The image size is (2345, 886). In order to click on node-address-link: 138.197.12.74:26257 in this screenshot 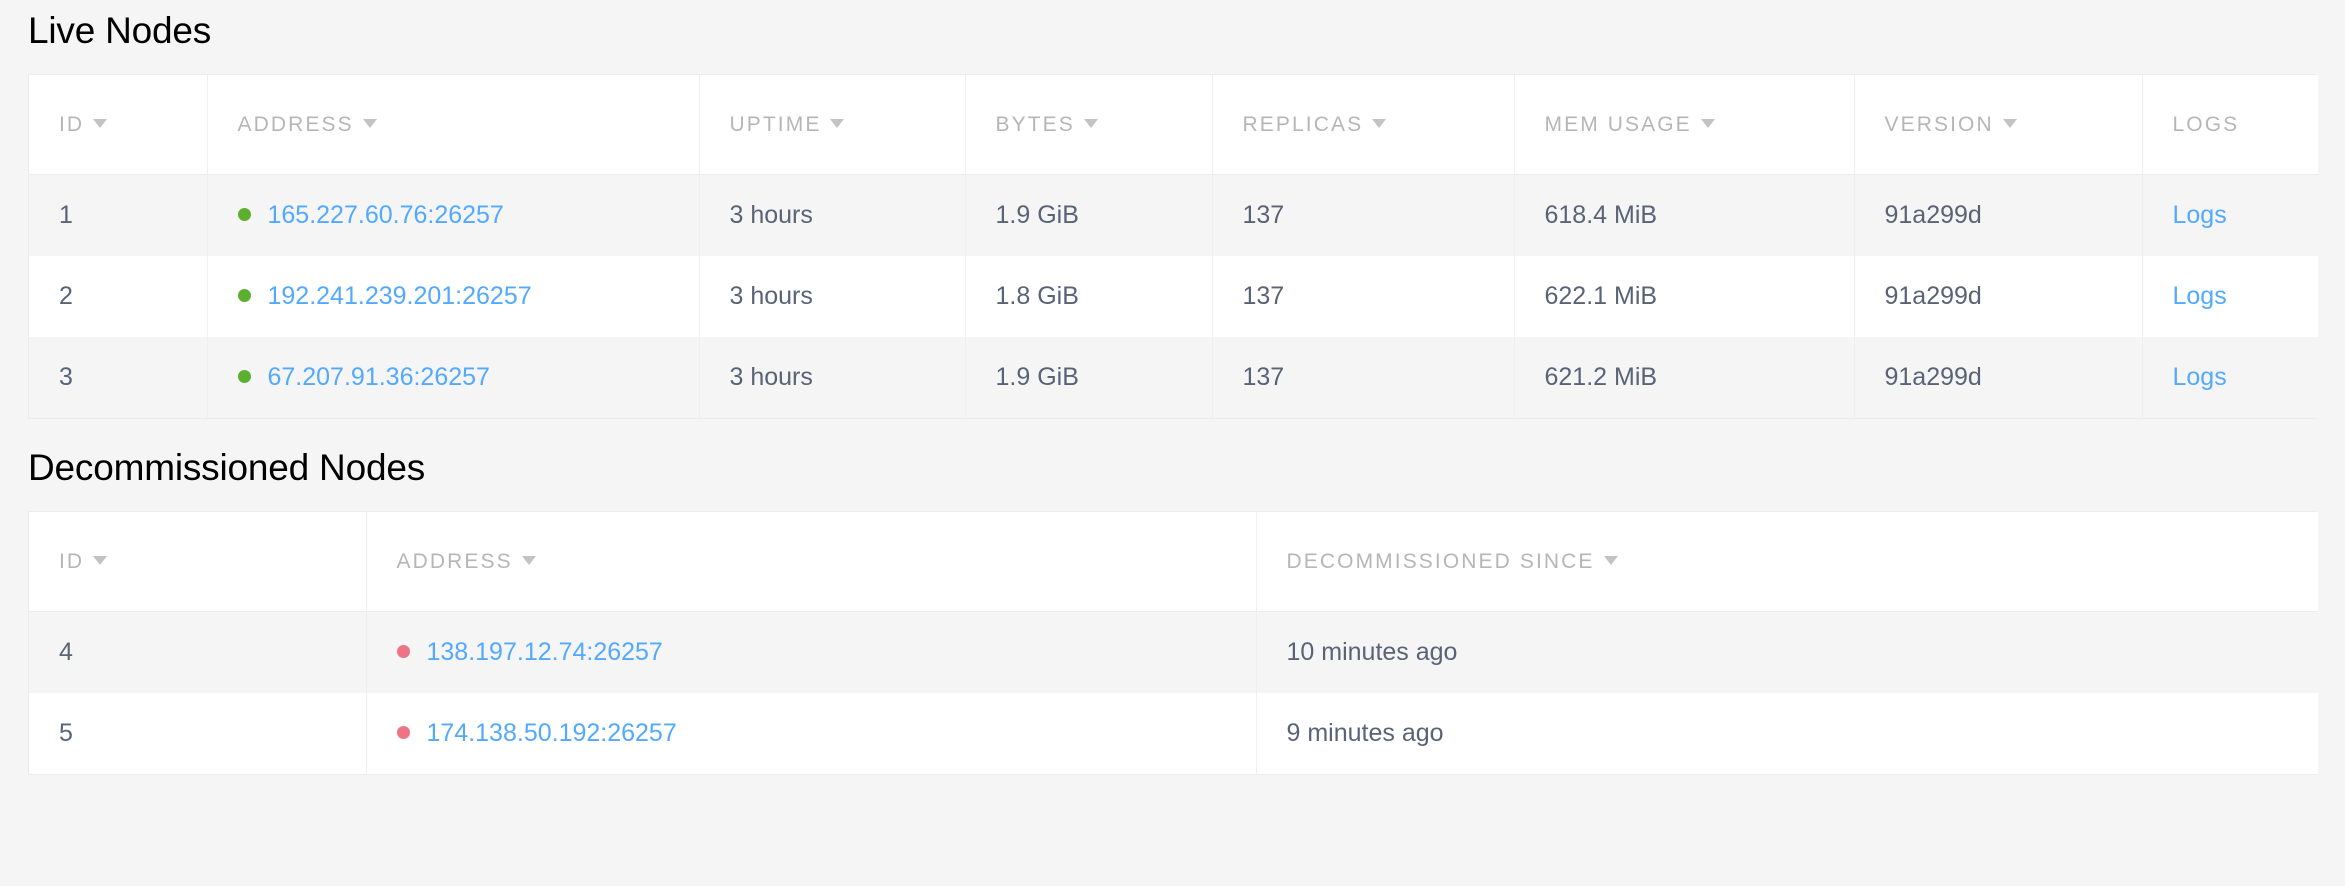, I will do `click(544, 652)`.